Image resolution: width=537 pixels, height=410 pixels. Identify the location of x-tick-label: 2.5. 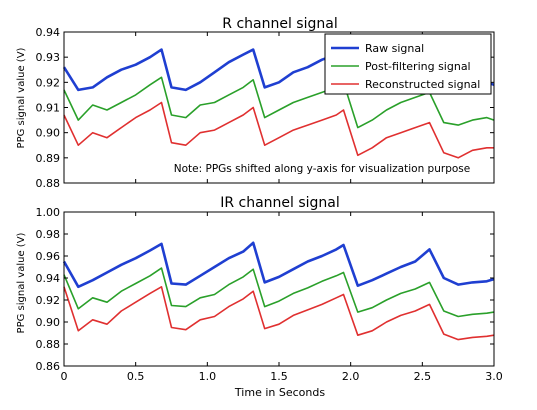
(423, 376).